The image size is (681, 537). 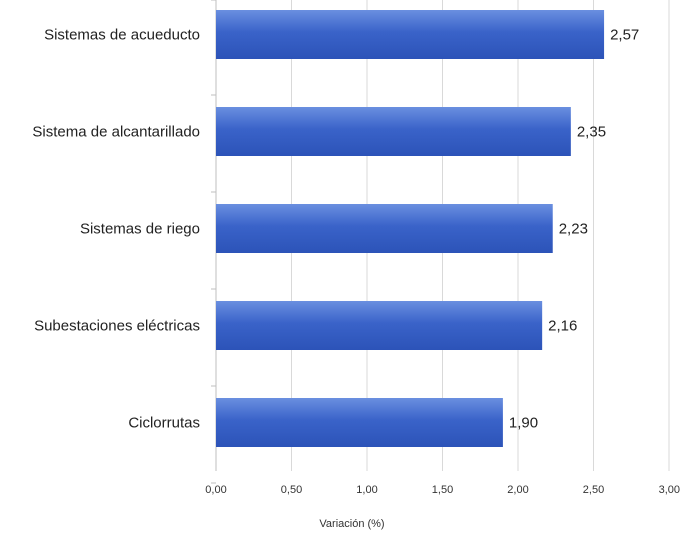 What do you see at coordinates (523, 423) in the screenshot?
I see `data-label: 1,90` at bounding box center [523, 423].